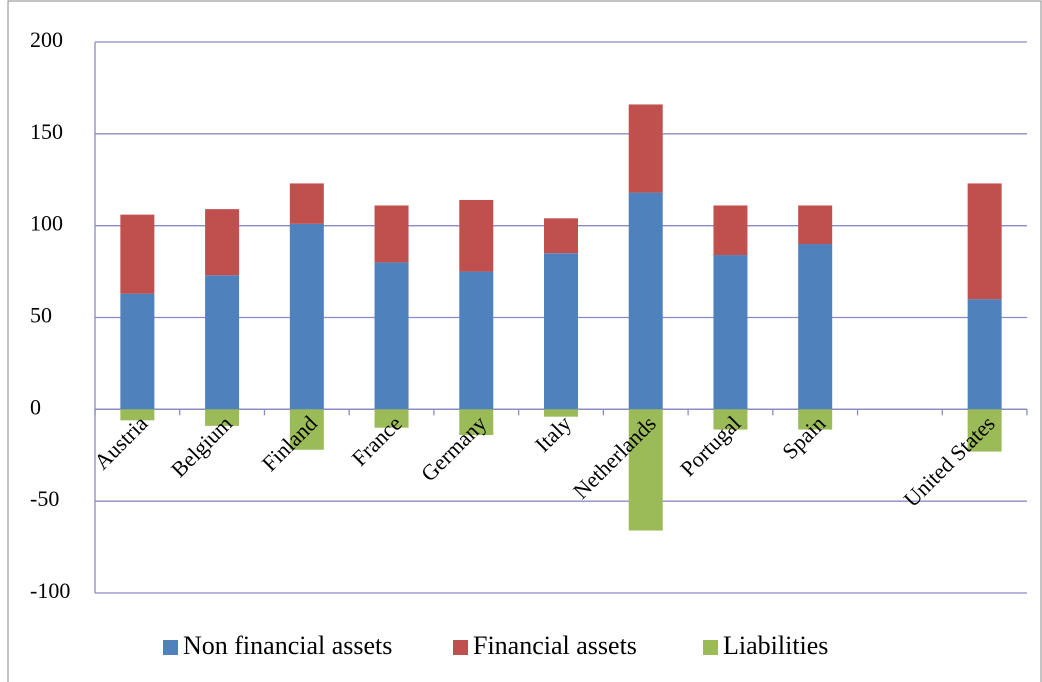  What do you see at coordinates (949, 461) in the screenshot?
I see `x-tick-label: United States` at bounding box center [949, 461].